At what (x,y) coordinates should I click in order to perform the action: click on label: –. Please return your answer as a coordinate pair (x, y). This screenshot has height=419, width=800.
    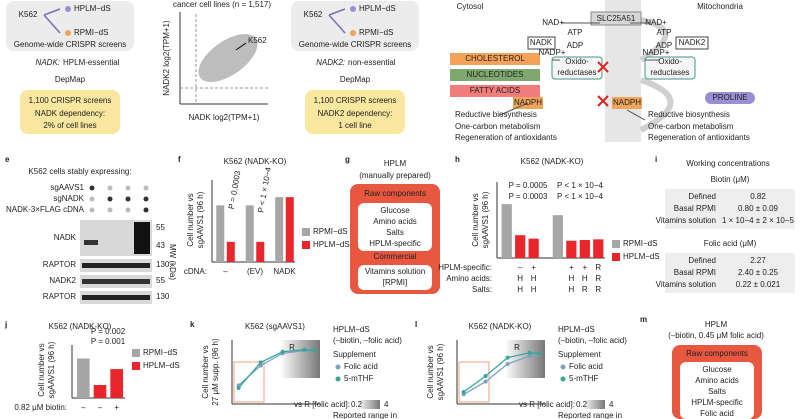
    Looking at the image, I should click on (225, 271).